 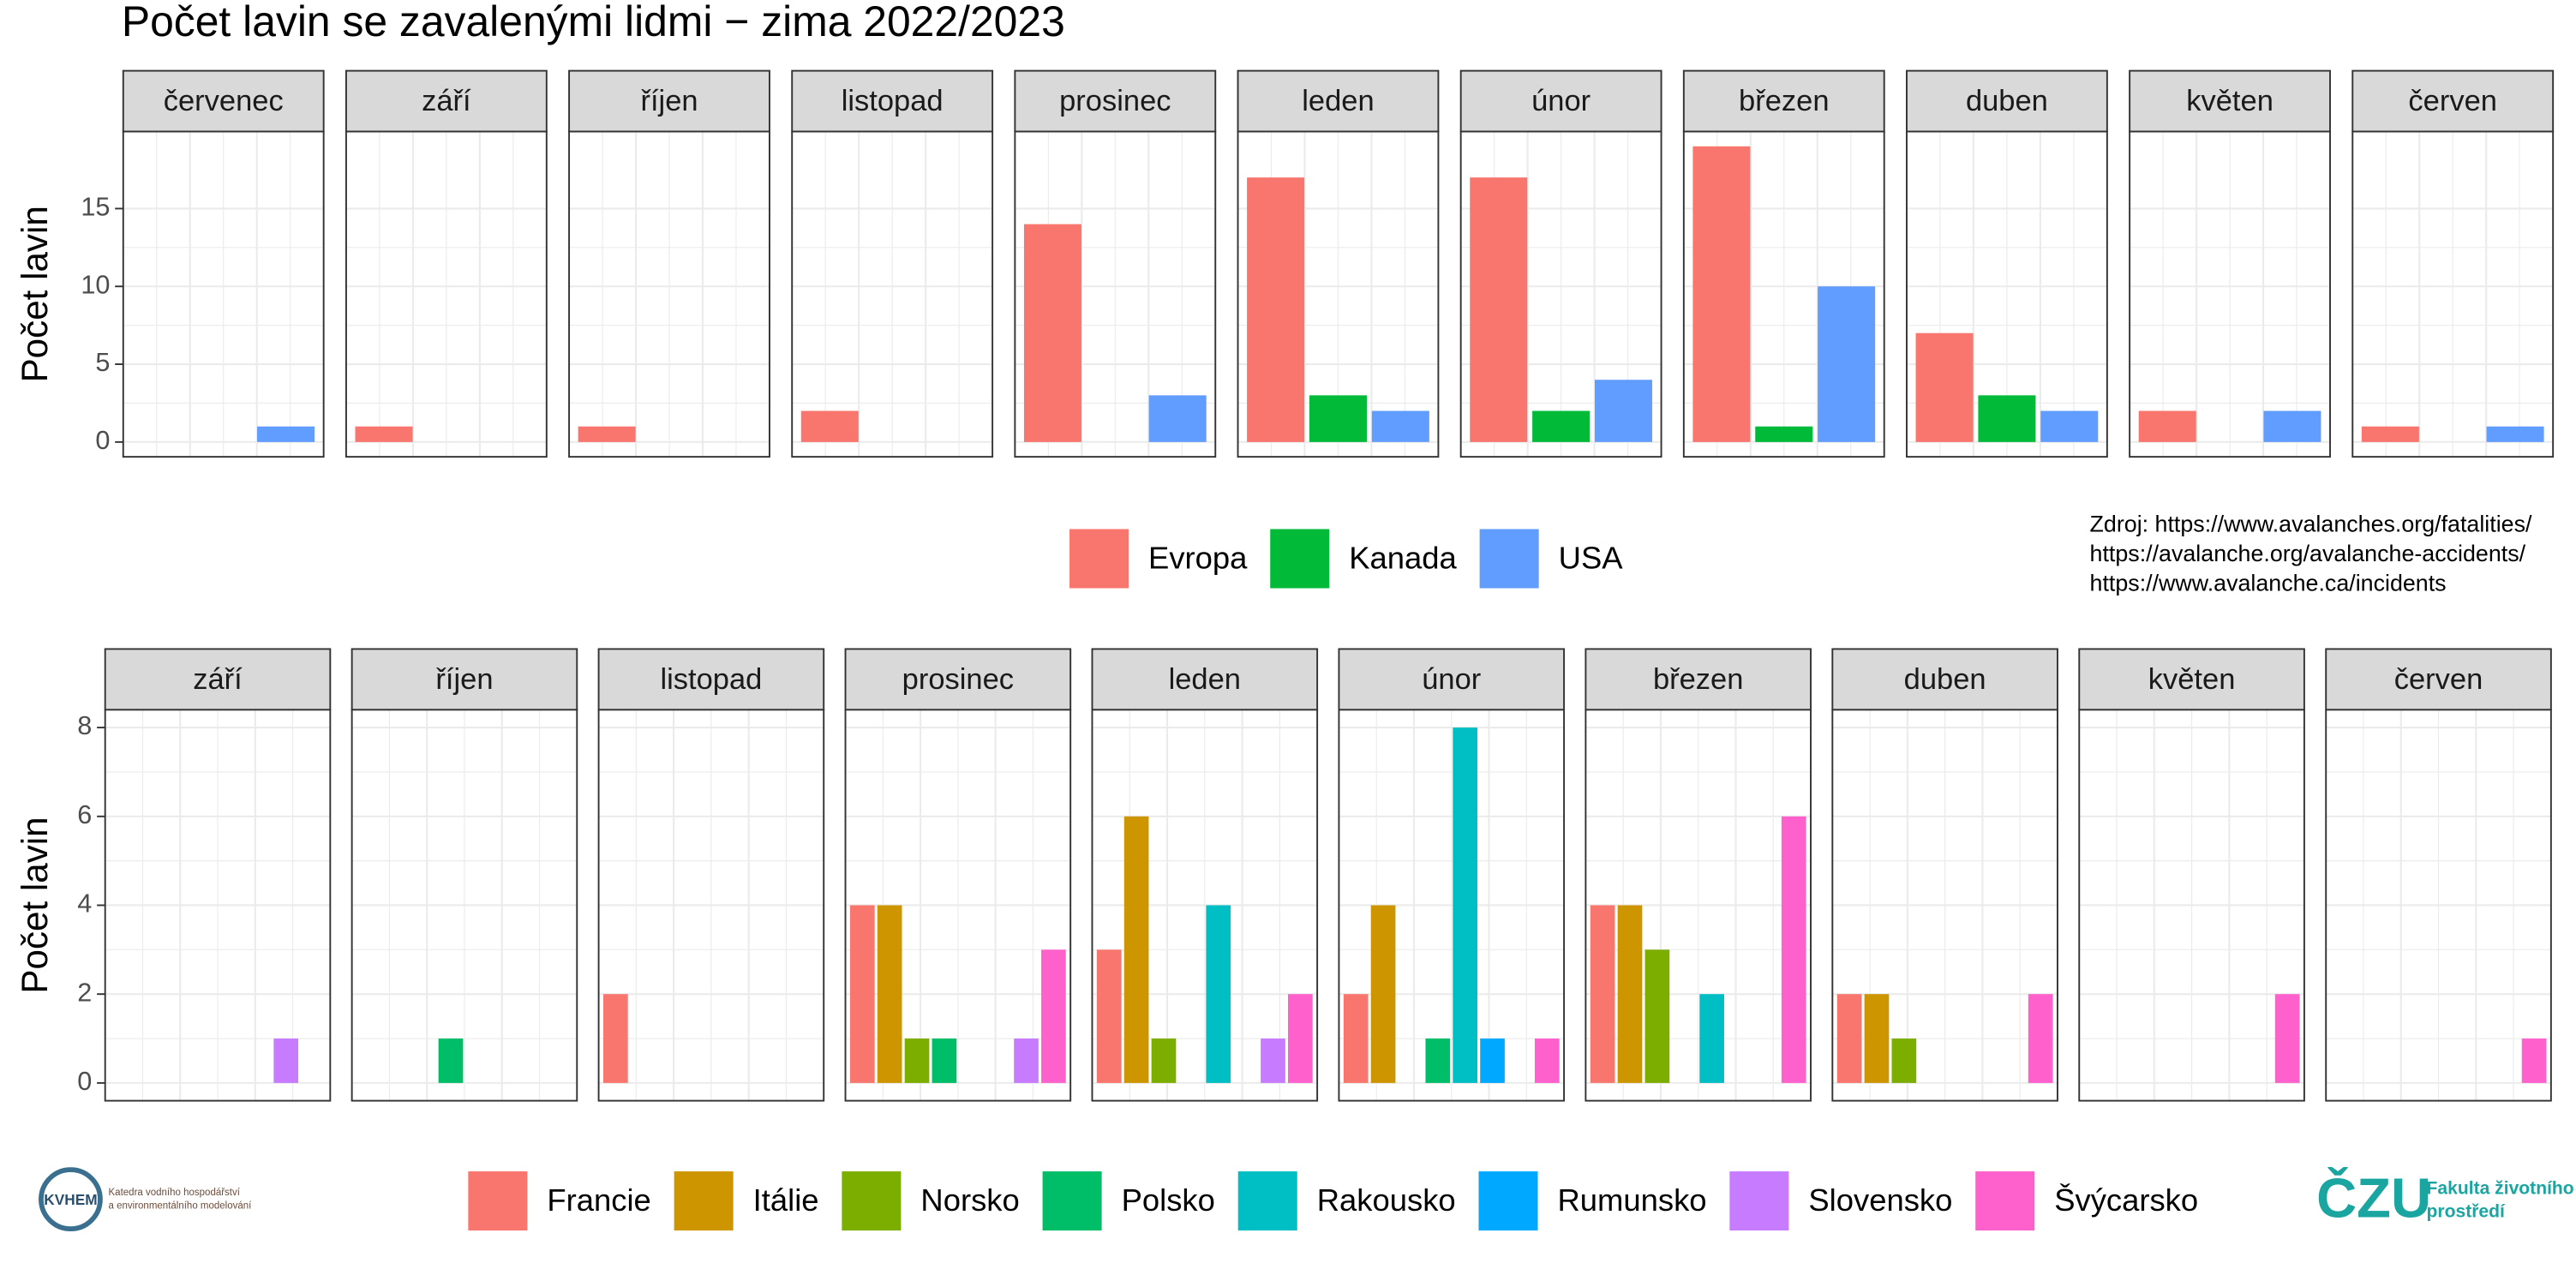 What do you see at coordinates (1698, 679) in the screenshot?
I see `facet-label: březen` at bounding box center [1698, 679].